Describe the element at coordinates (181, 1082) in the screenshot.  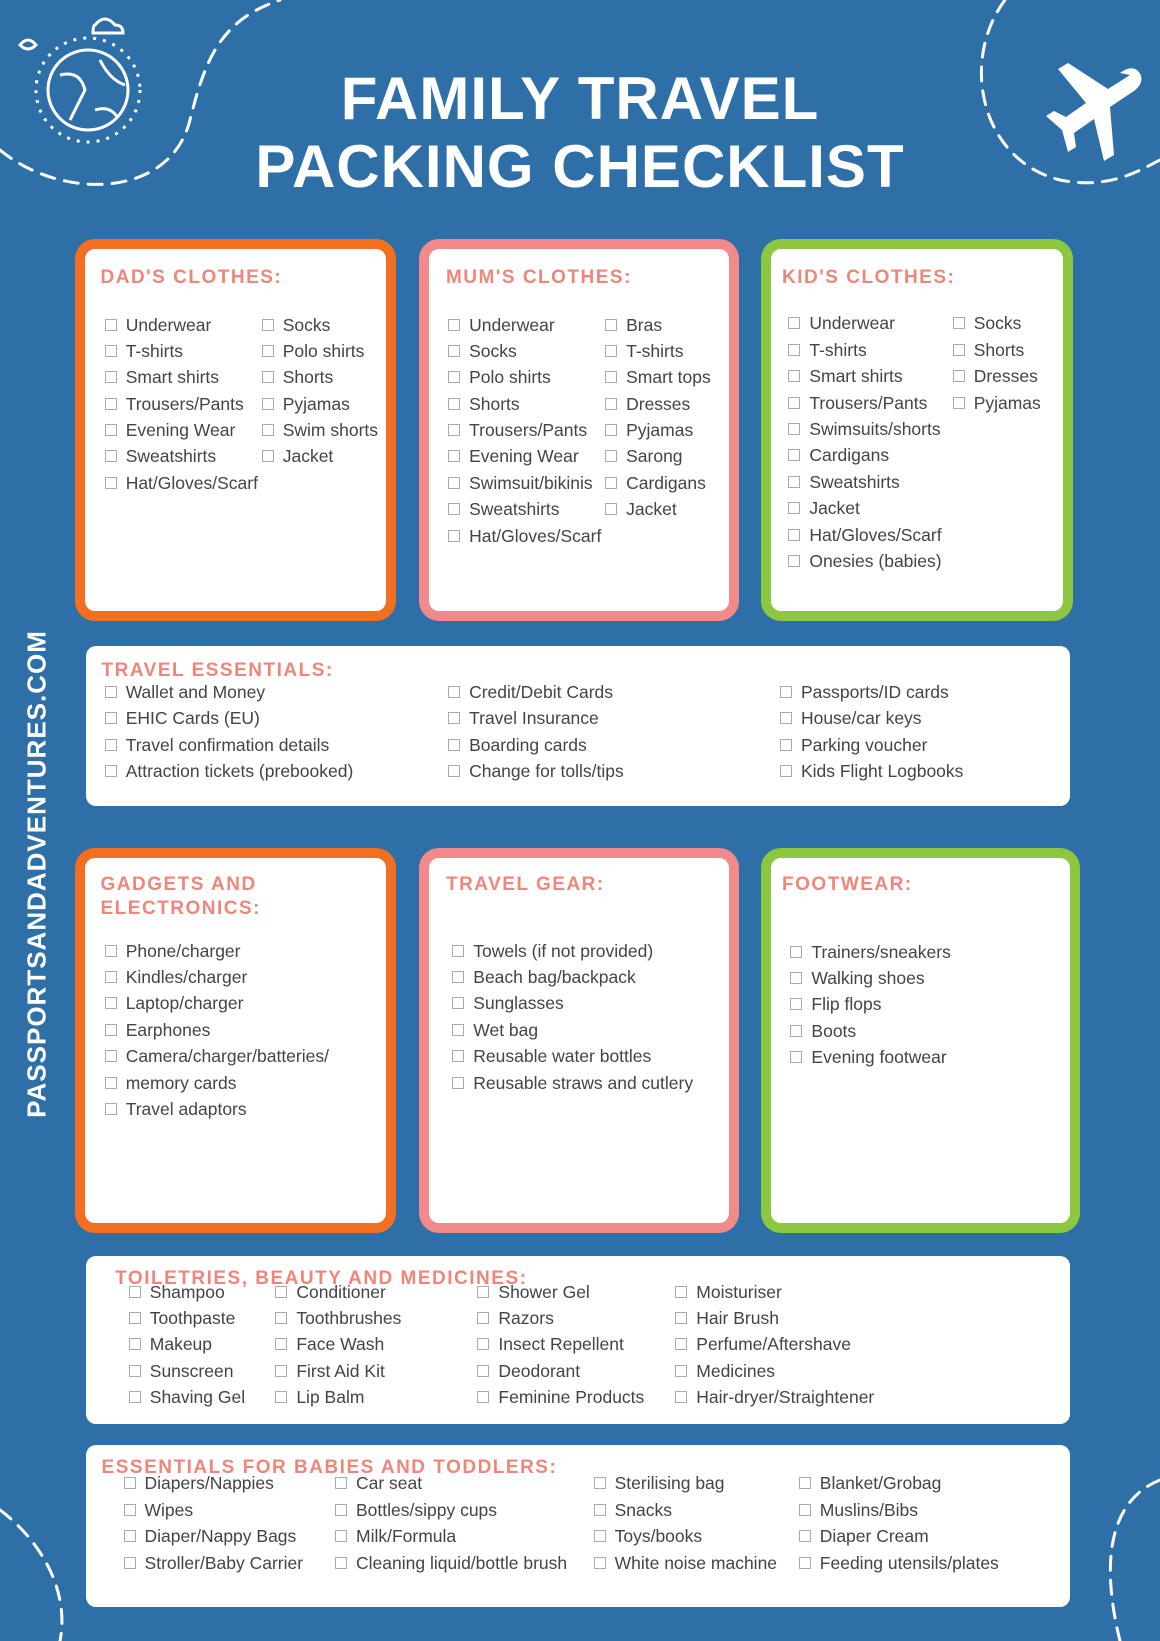
I see `item-label: memory cards` at that location.